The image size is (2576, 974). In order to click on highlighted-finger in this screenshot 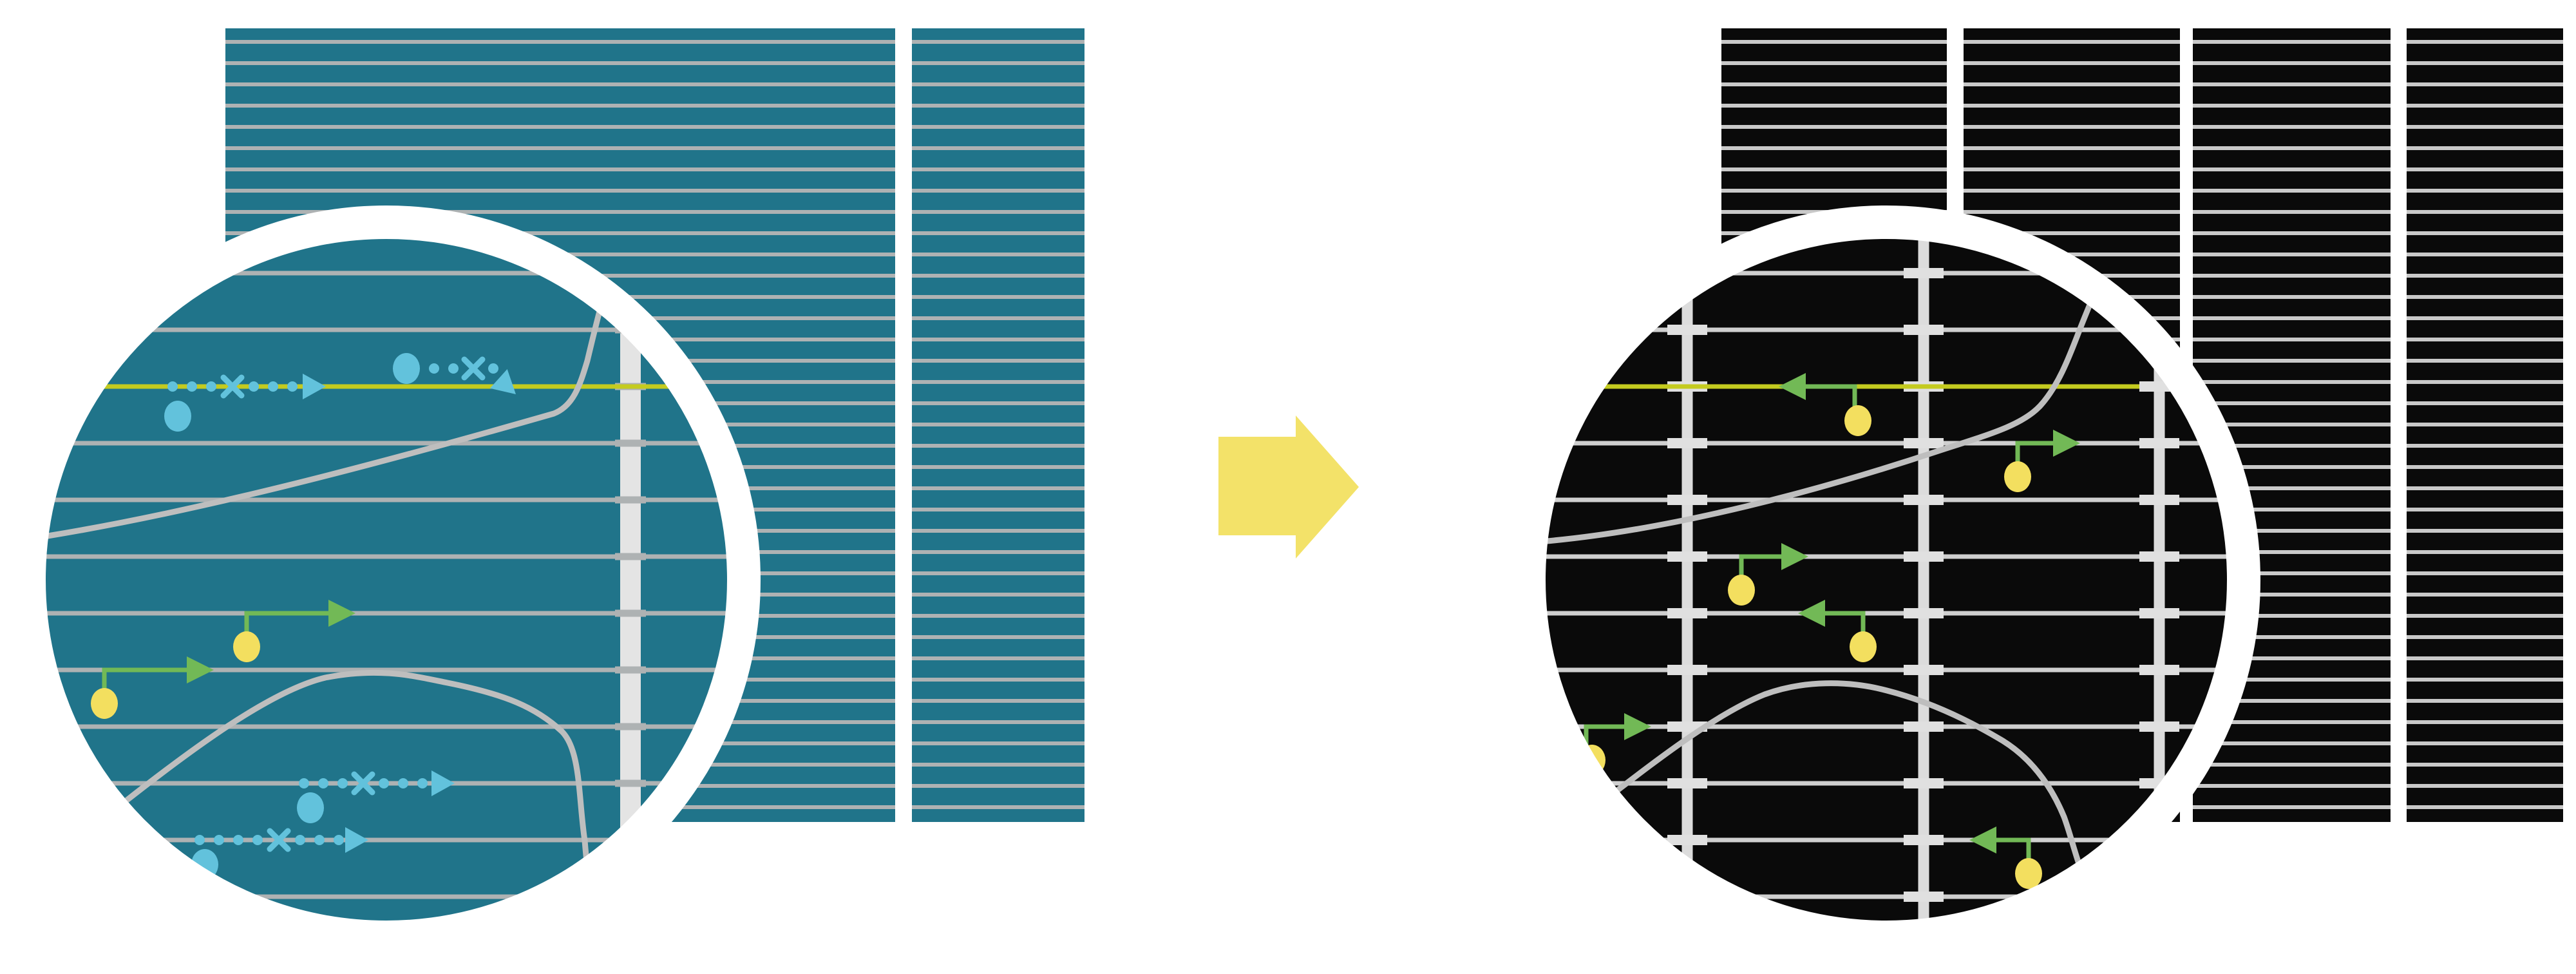, I will do `click(386, 386)`.